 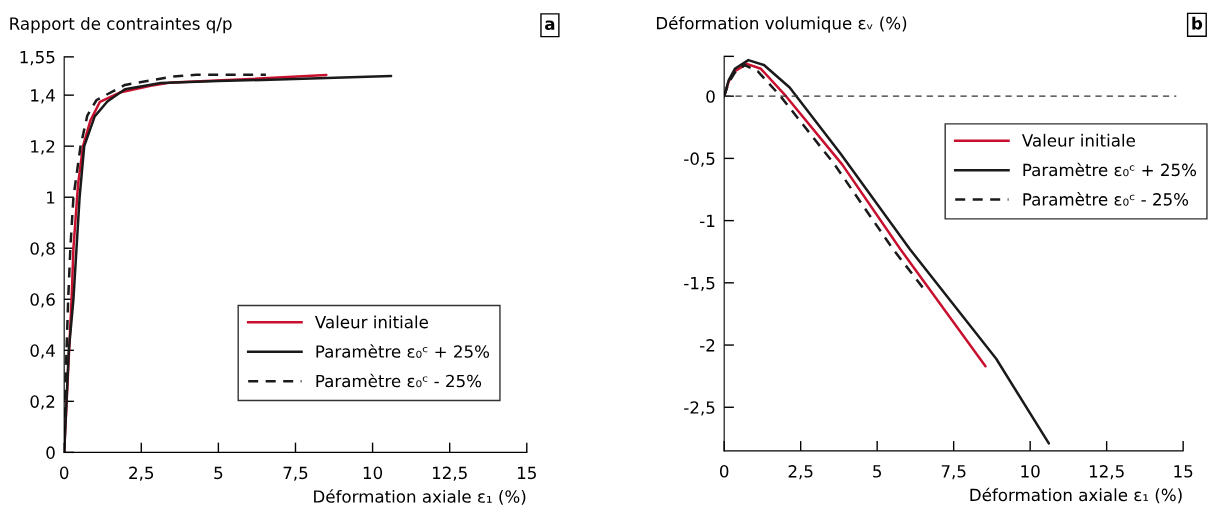 What do you see at coordinates (781, 24) in the screenshot?
I see `y-axis-title: Déformation volumique εᵥ (%)` at bounding box center [781, 24].